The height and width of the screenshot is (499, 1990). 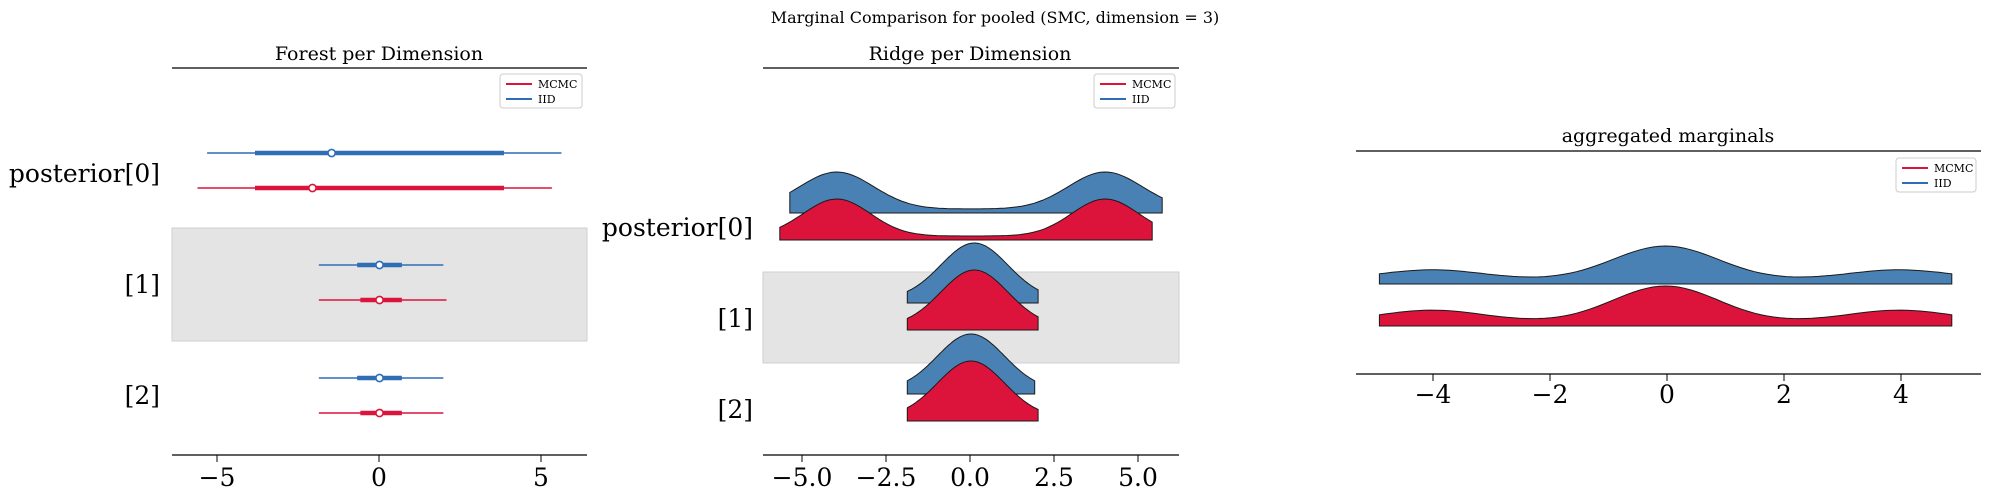 I want to click on aggregate-mcmc-density, so click(x=1665, y=306).